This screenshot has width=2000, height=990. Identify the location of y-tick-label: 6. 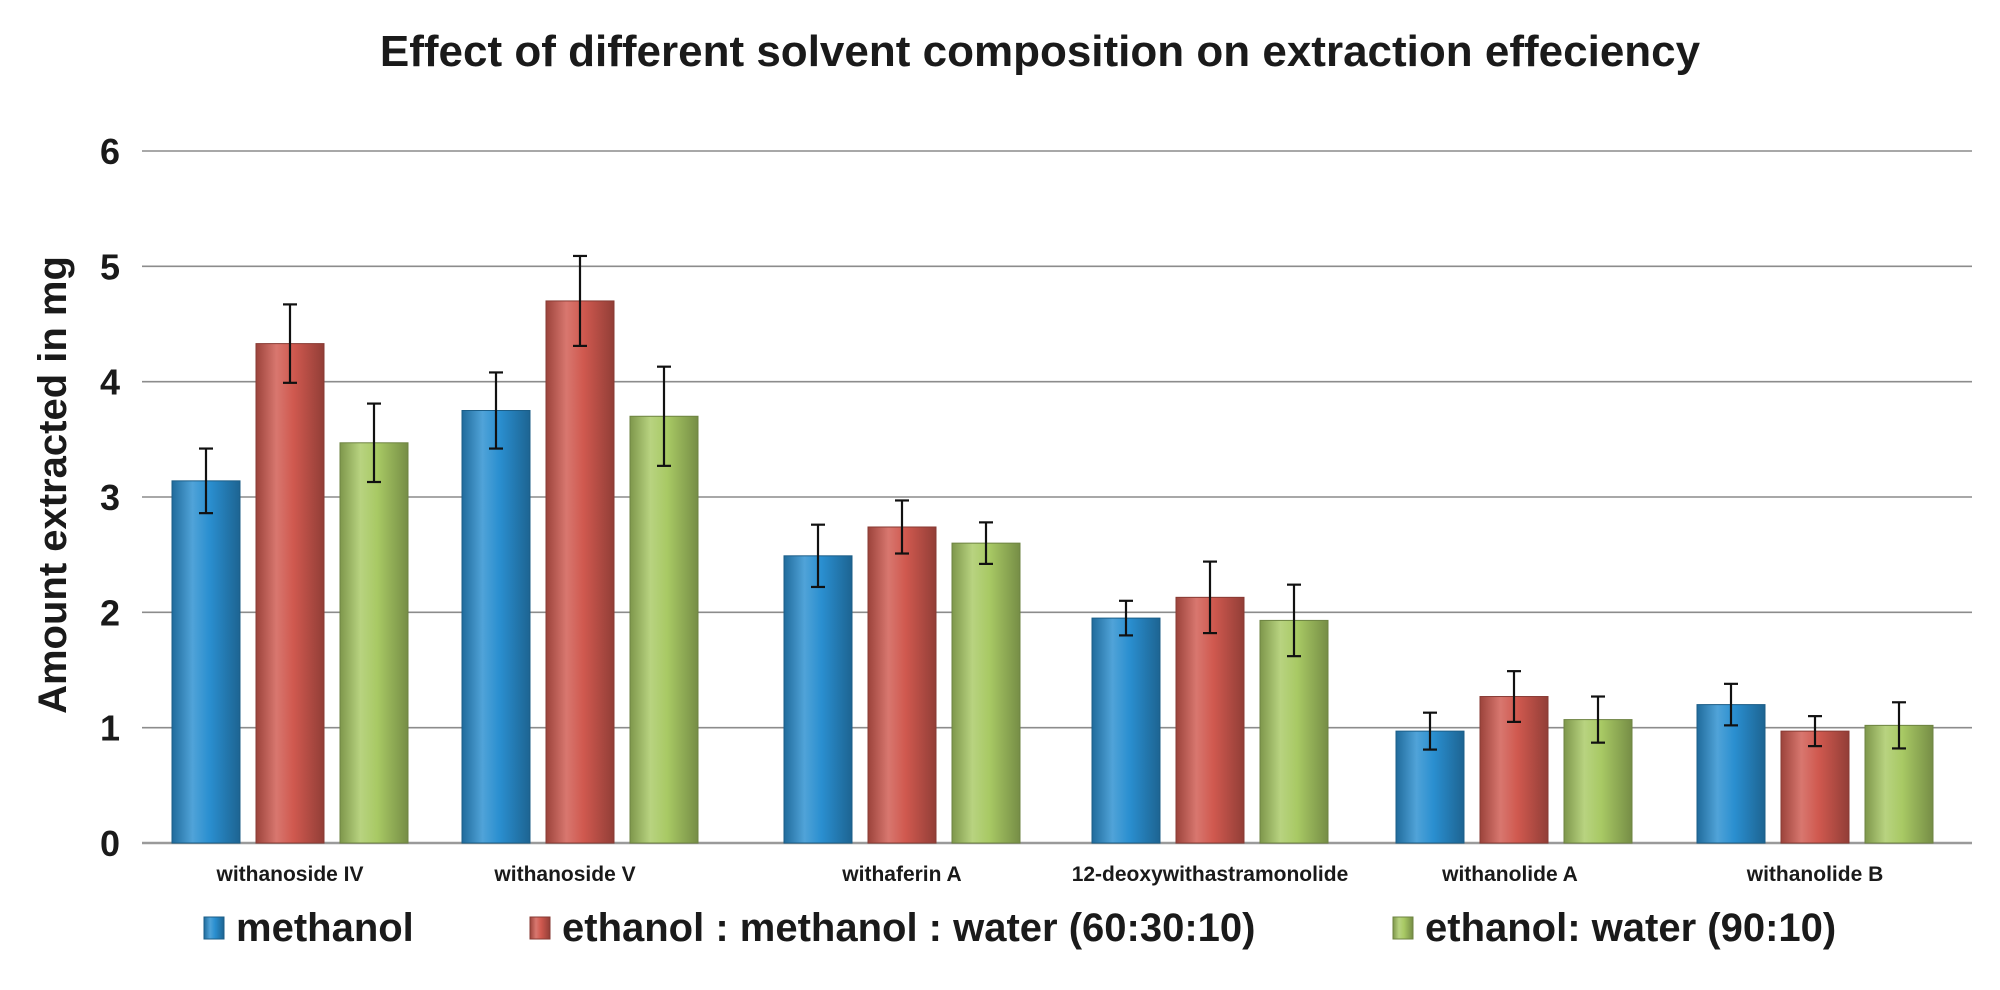
(110, 151).